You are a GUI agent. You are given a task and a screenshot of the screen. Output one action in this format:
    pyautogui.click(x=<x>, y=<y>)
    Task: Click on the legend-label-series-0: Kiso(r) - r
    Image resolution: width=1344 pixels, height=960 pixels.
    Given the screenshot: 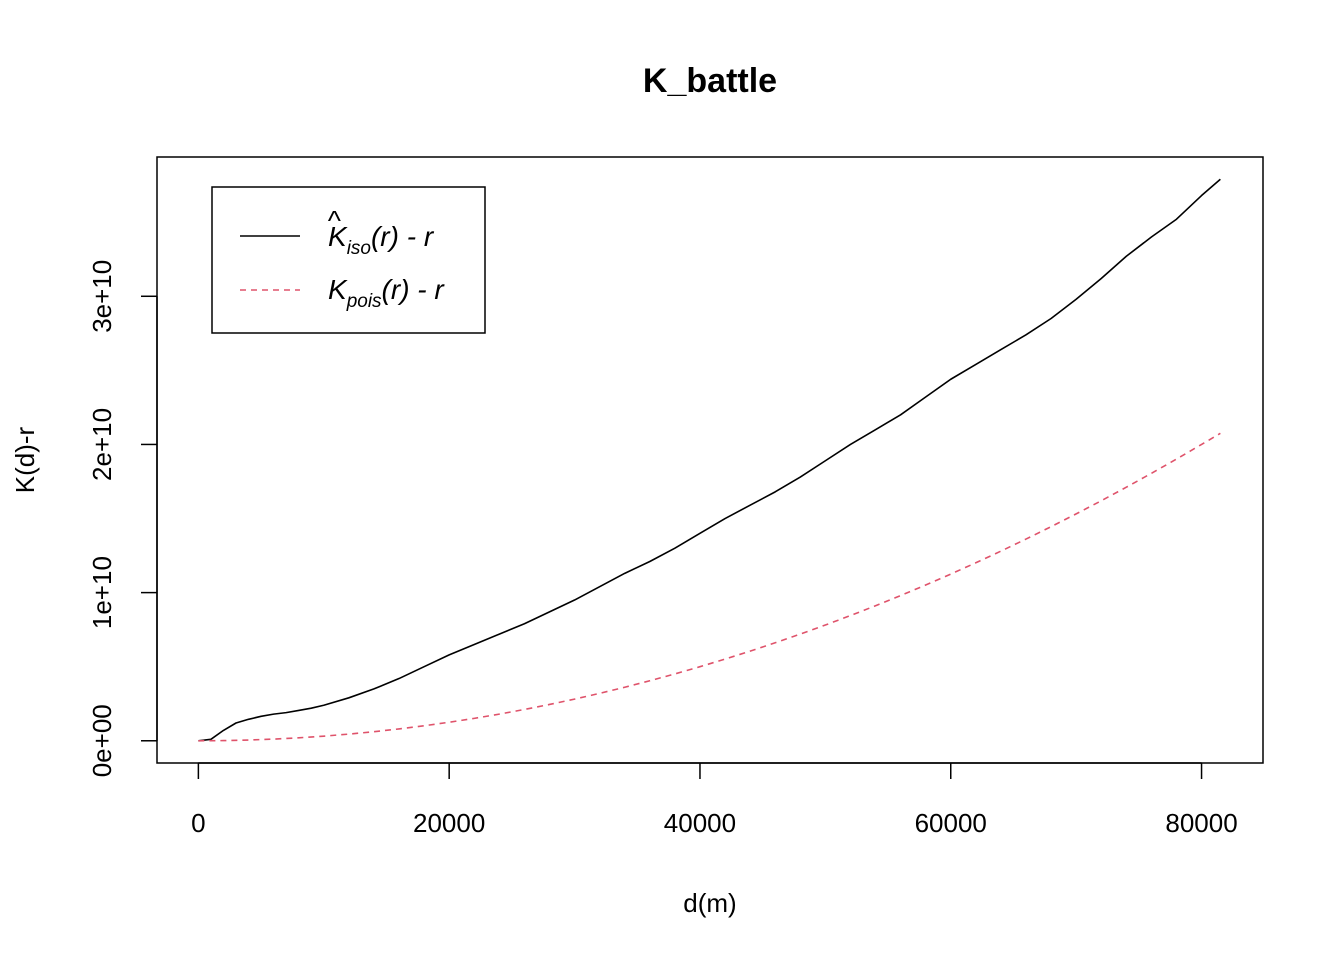 What is the action you would take?
    pyautogui.click(x=381, y=240)
    